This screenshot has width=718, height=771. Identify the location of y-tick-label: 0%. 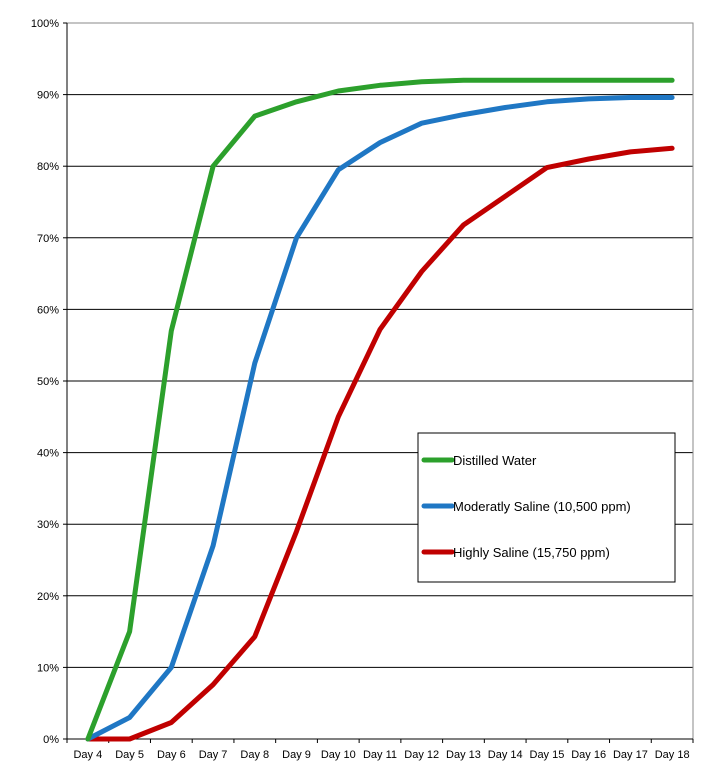
(51, 740).